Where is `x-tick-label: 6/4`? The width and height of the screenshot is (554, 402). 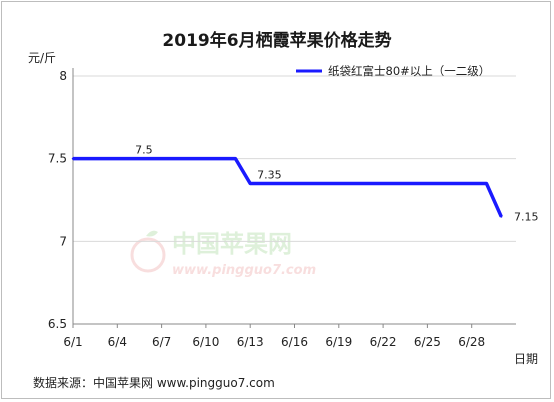 x-tick-label: 6/4 is located at coordinates (117, 342).